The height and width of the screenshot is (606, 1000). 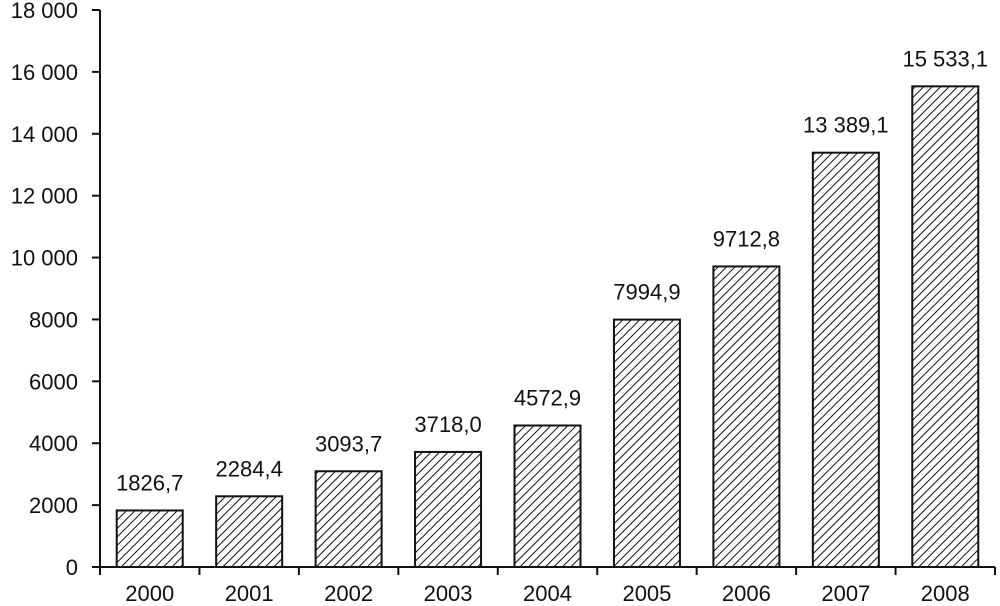 I want to click on data-label: 9712,8, so click(x=746, y=238).